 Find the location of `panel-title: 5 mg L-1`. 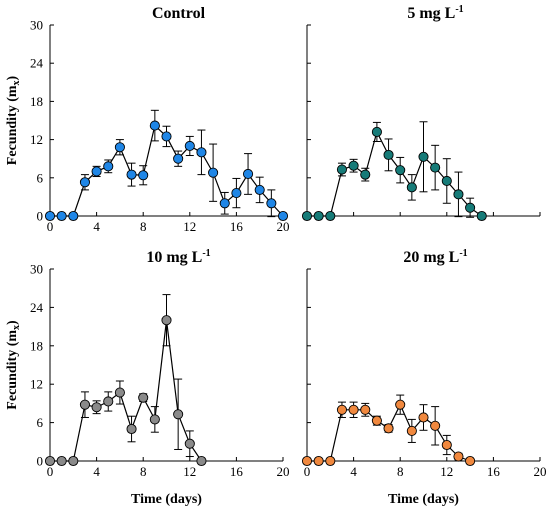

panel-title: 5 mg L-1 is located at coordinates (435, 13).